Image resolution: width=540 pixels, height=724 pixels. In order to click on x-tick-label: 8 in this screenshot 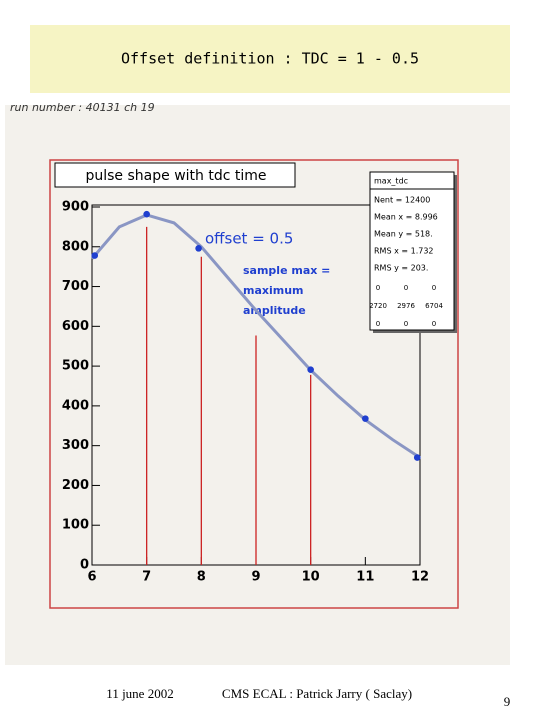, I will do `click(201, 577)`.